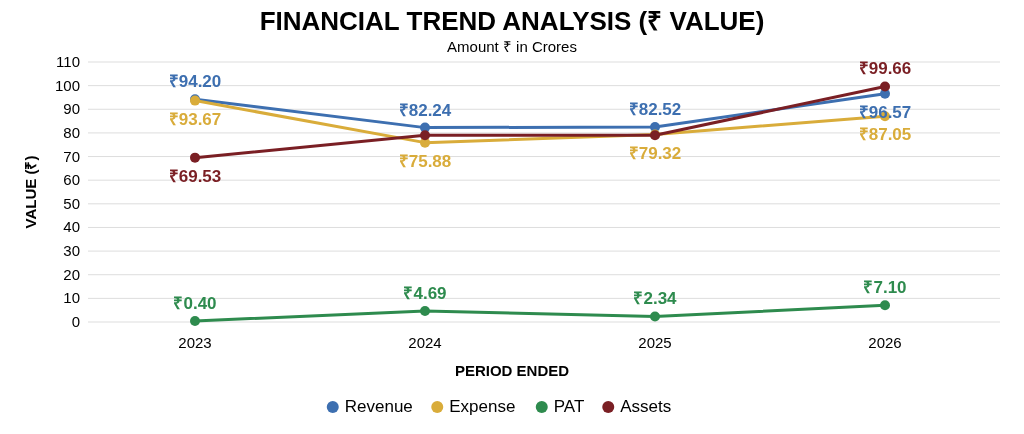 This screenshot has height=434, width=1024. Describe the element at coordinates (195, 82) in the screenshot. I see `data-label: ₹94.20` at that location.